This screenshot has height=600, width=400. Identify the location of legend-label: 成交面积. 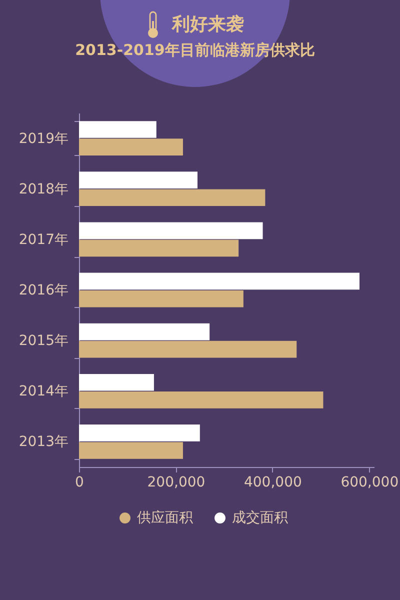
(260, 518).